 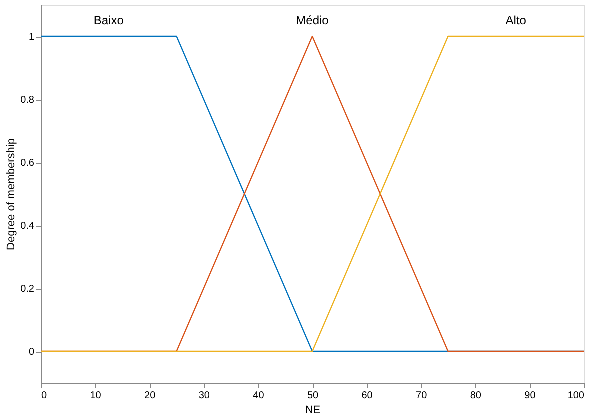 What do you see at coordinates (204, 396) in the screenshot?
I see `x-tick-label: 30` at bounding box center [204, 396].